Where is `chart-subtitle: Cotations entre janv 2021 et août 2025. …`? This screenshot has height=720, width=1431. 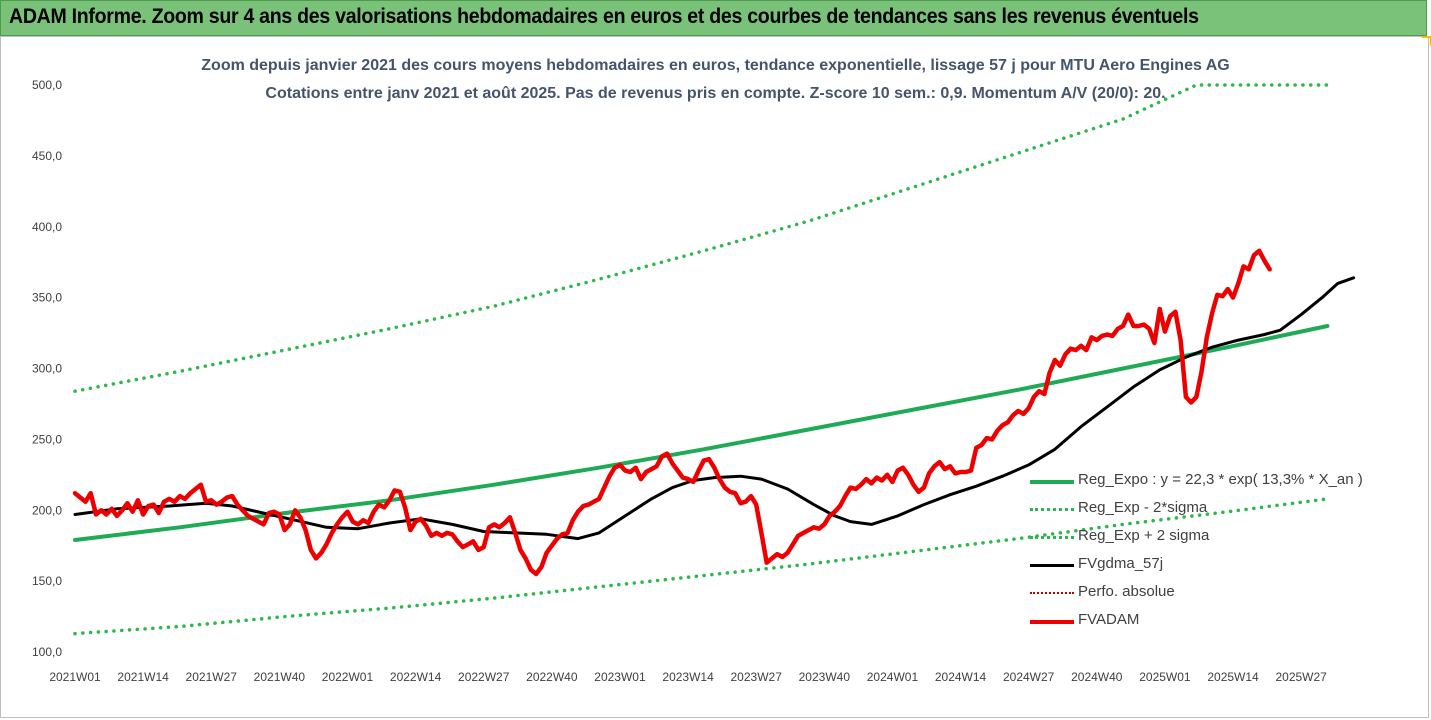 chart-subtitle: Cotations entre janv 2021 et août 2025. … is located at coordinates (715, 93).